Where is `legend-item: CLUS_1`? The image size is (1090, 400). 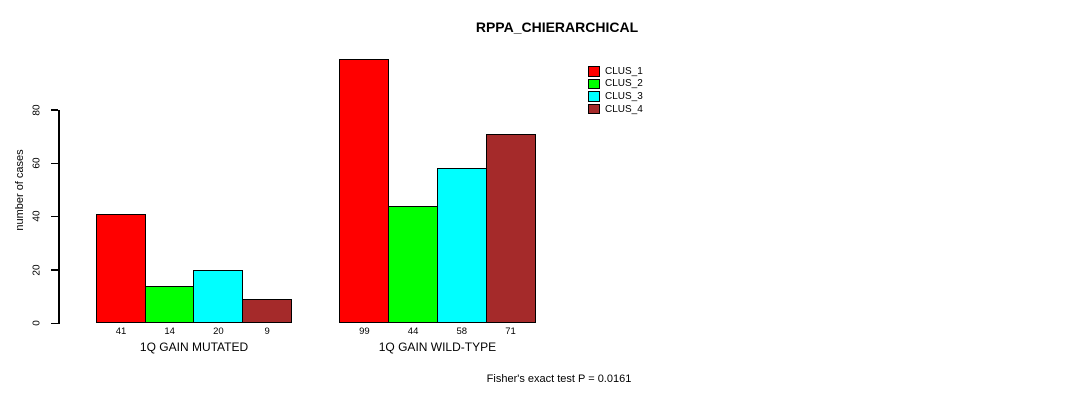
legend-item: CLUS_1 is located at coordinates (615, 71).